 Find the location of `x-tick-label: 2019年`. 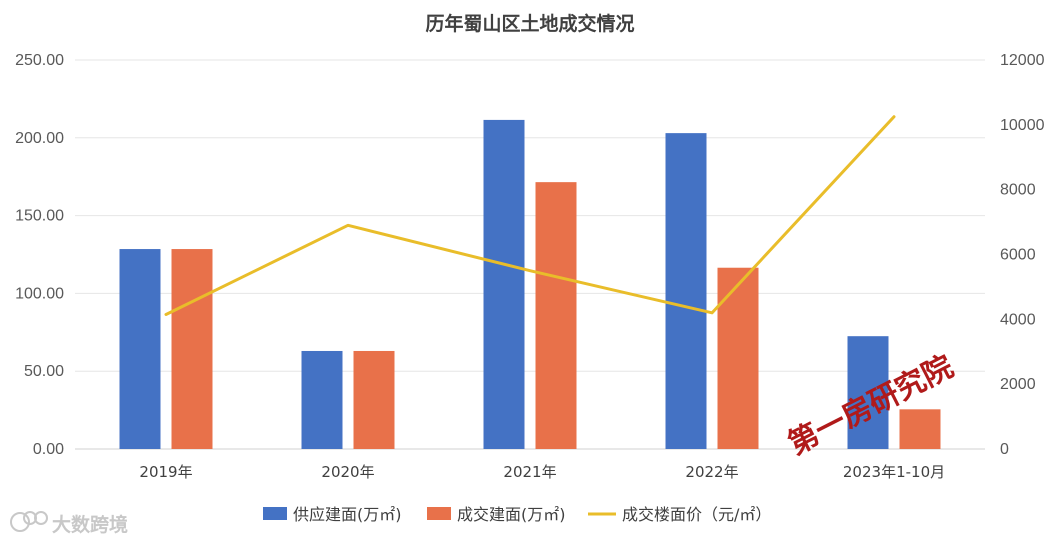

x-tick-label: 2019年 is located at coordinates (165, 472).